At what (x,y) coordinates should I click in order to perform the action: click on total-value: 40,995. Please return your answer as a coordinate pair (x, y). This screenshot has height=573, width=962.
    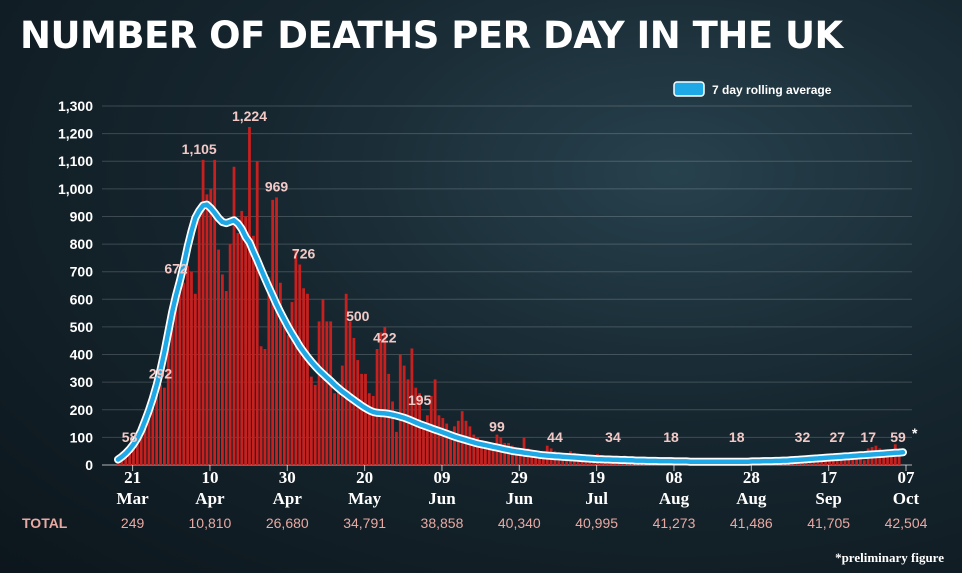
    Looking at the image, I should click on (596, 523).